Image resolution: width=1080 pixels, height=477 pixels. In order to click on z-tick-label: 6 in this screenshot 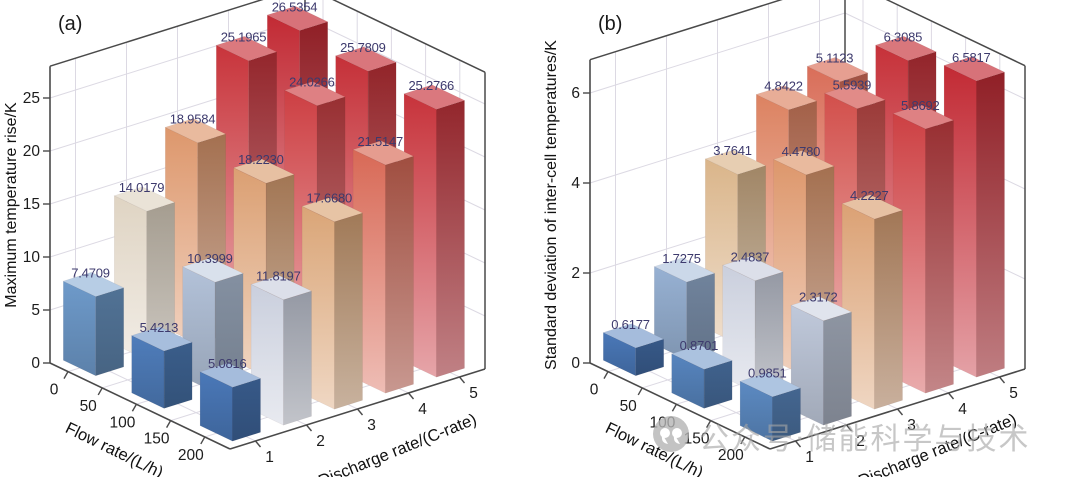, I will do `click(575, 93)`.